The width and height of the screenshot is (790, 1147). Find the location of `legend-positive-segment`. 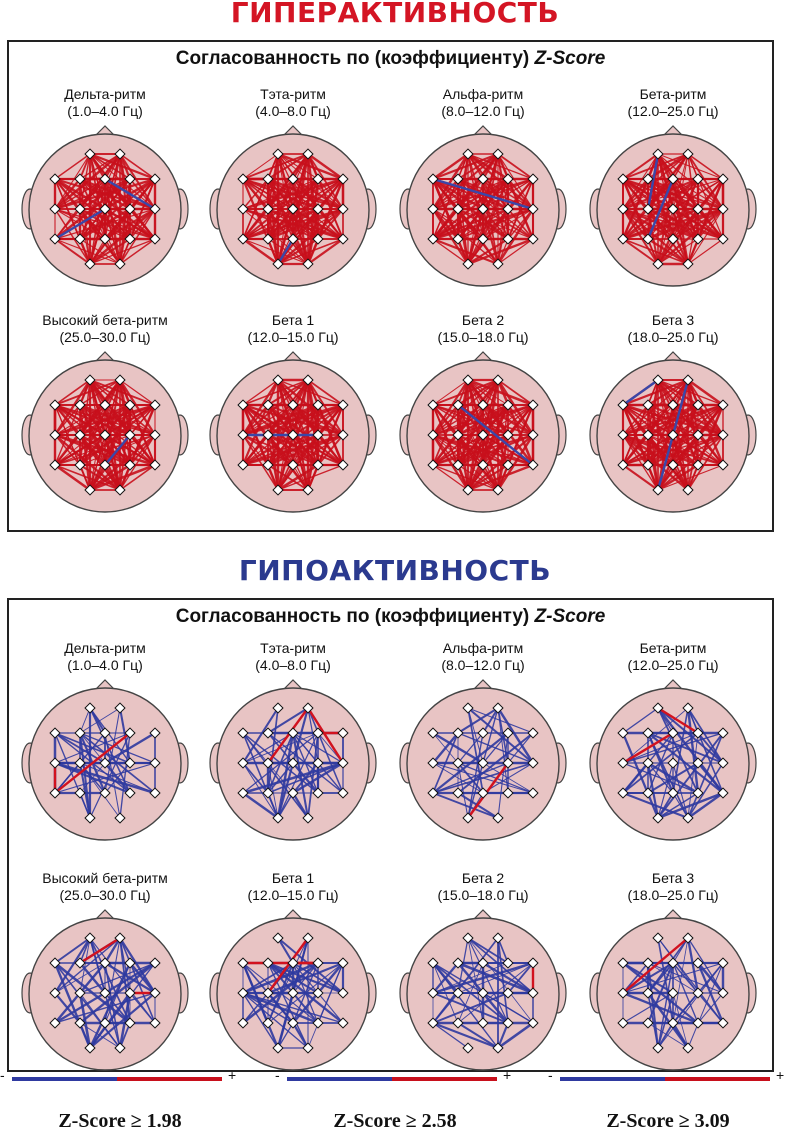

legend-positive-segment is located at coordinates (169, 1079).